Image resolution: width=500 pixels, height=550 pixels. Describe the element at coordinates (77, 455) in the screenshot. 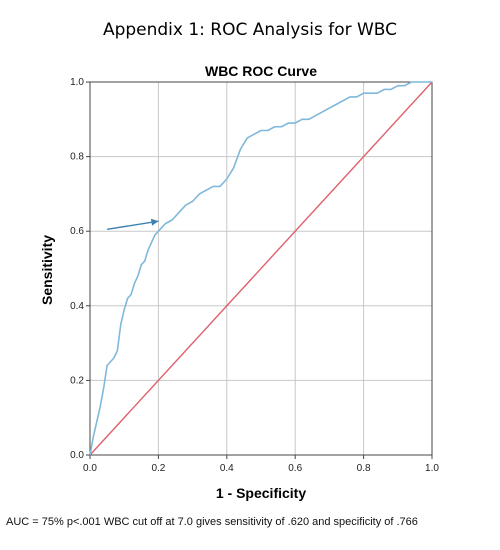

I see `y-tick-label: 0.0` at that location.